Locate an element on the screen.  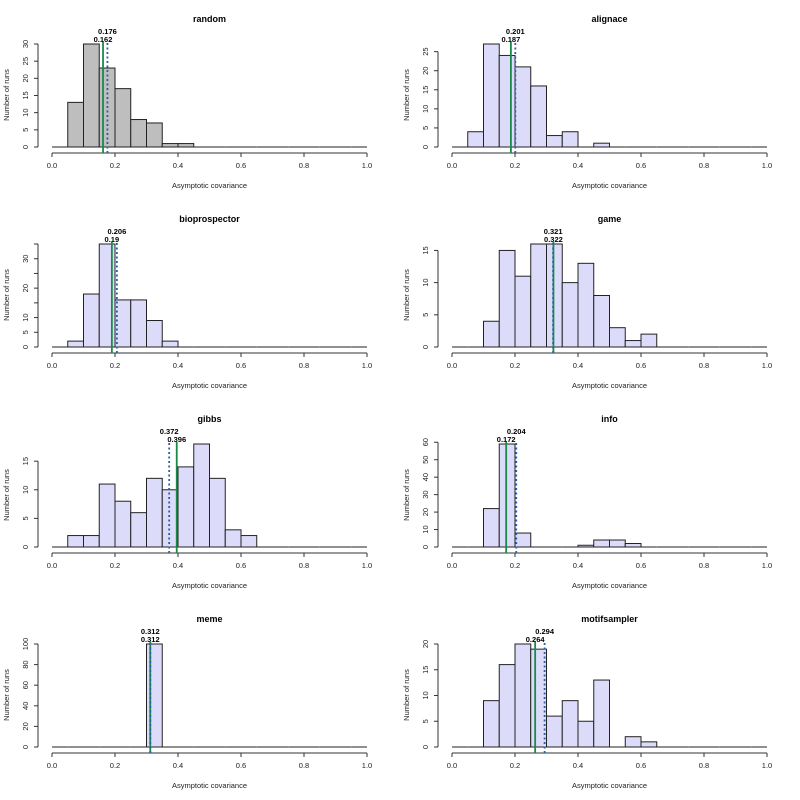
dotted-line-value-label: 0.204 is located at coordinates (517, 431).